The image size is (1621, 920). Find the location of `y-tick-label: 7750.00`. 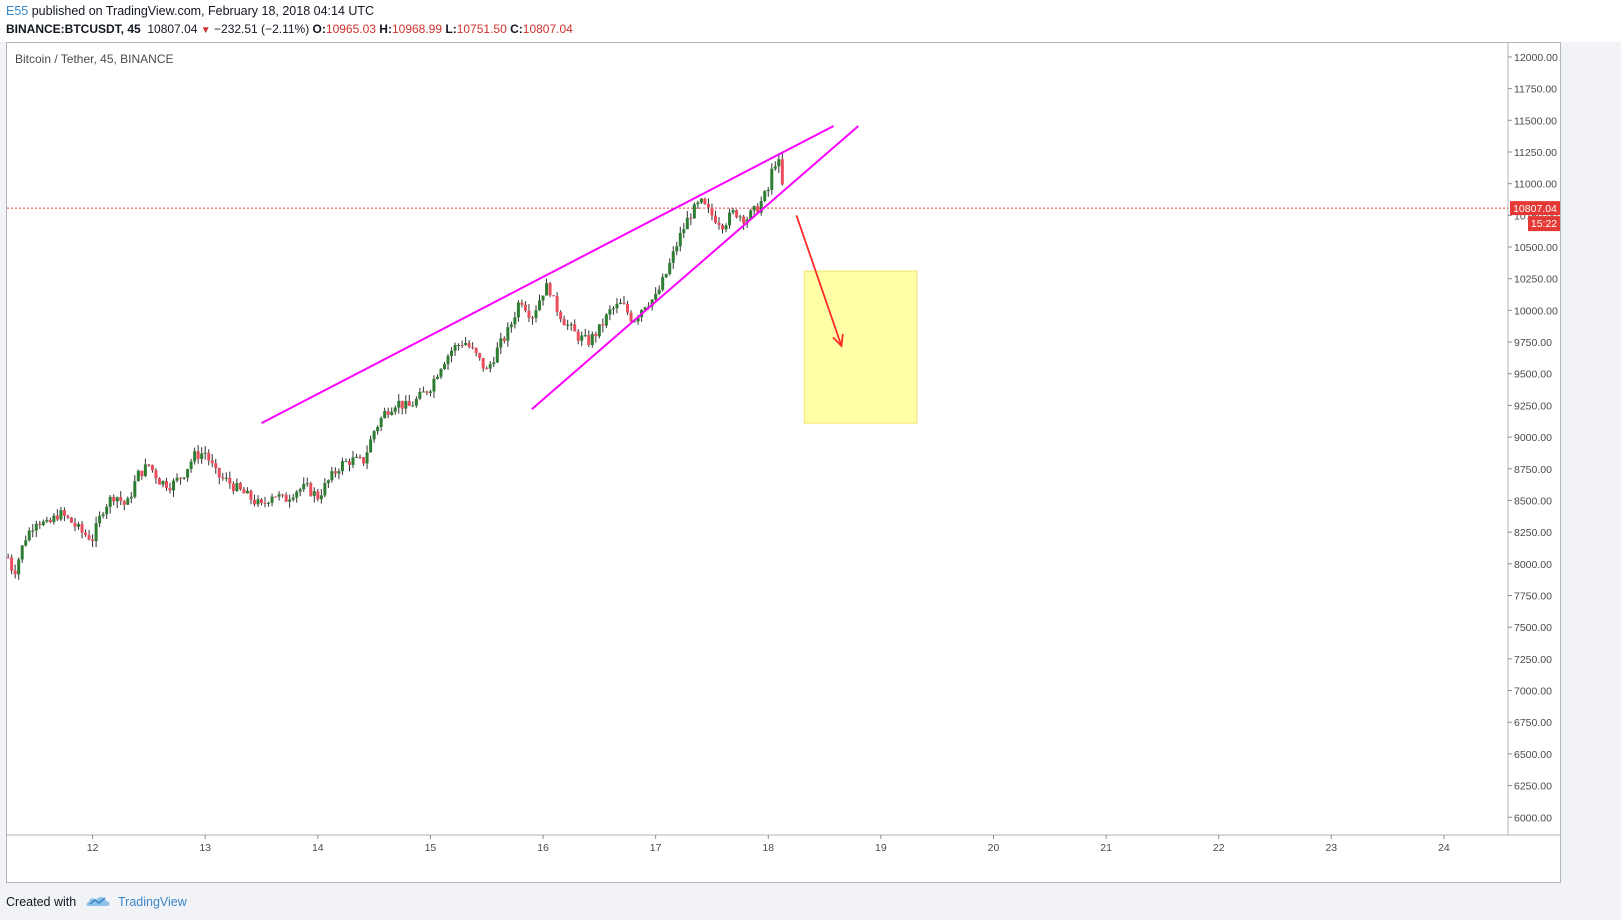

y-tick-label: 7750.00 is located at coordinates (1533, 596).